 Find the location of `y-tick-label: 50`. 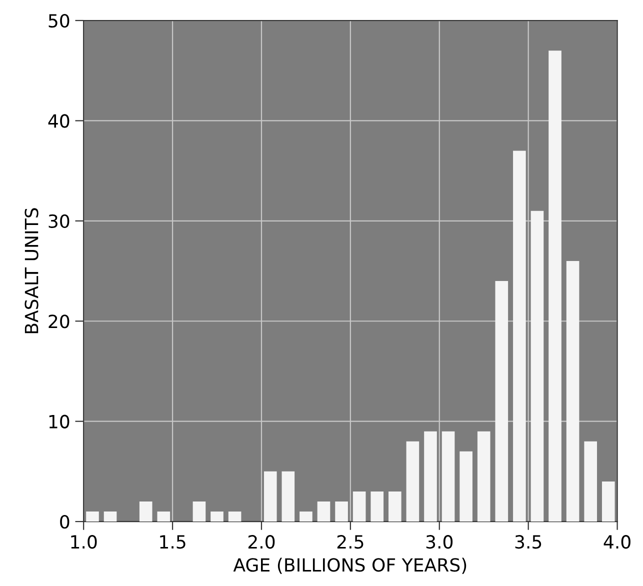

y-tick-label: 50 is located at coordinates (59, 21).